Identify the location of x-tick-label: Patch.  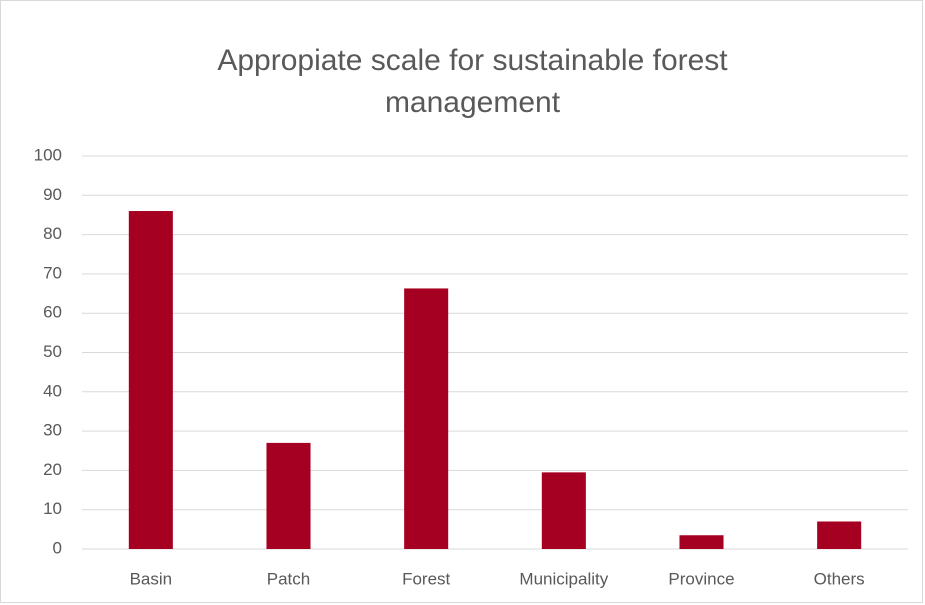
(288, 578).